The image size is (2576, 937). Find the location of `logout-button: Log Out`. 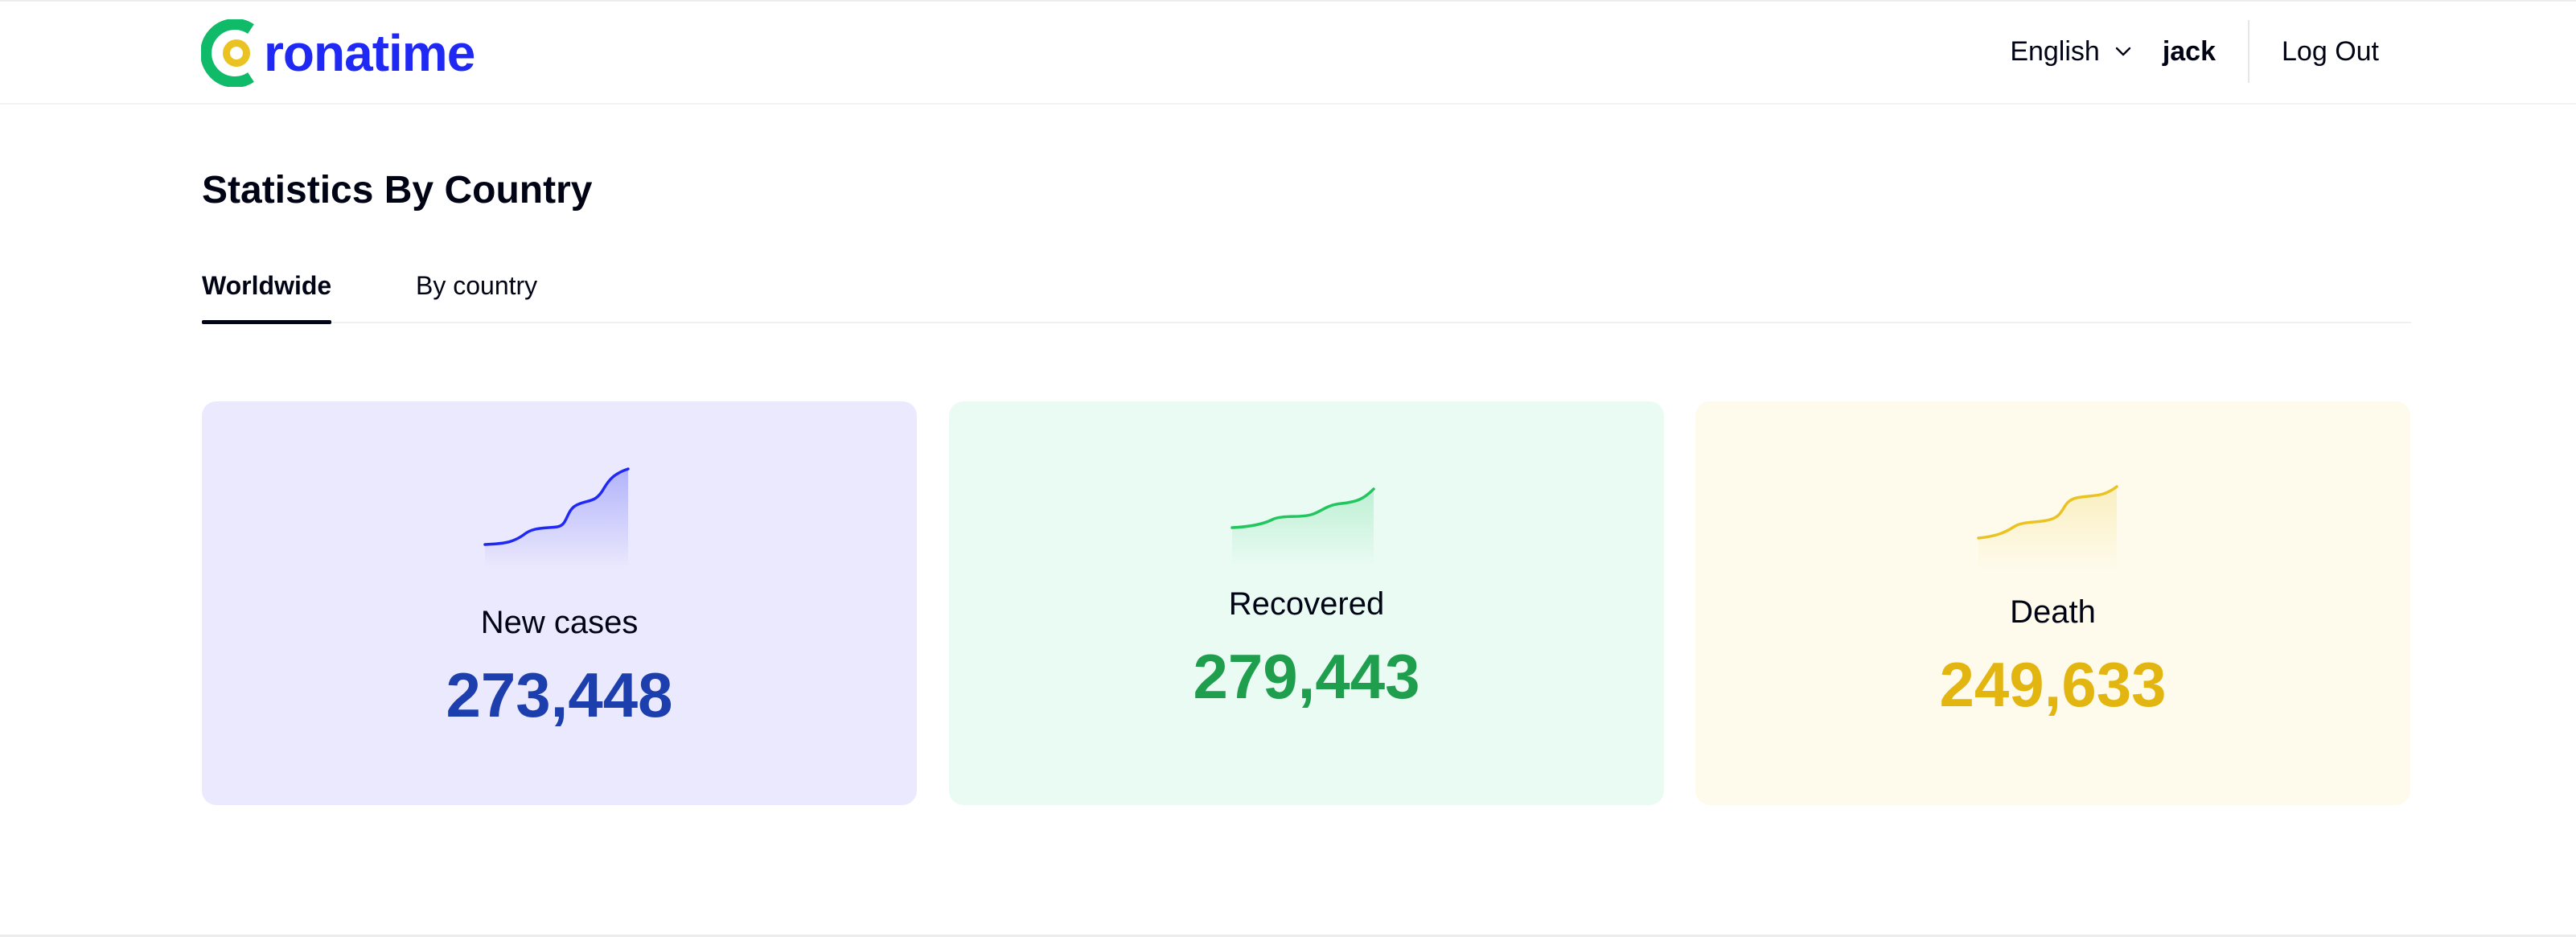

logout-button: Log Out is located at coordinates (2330, 51).